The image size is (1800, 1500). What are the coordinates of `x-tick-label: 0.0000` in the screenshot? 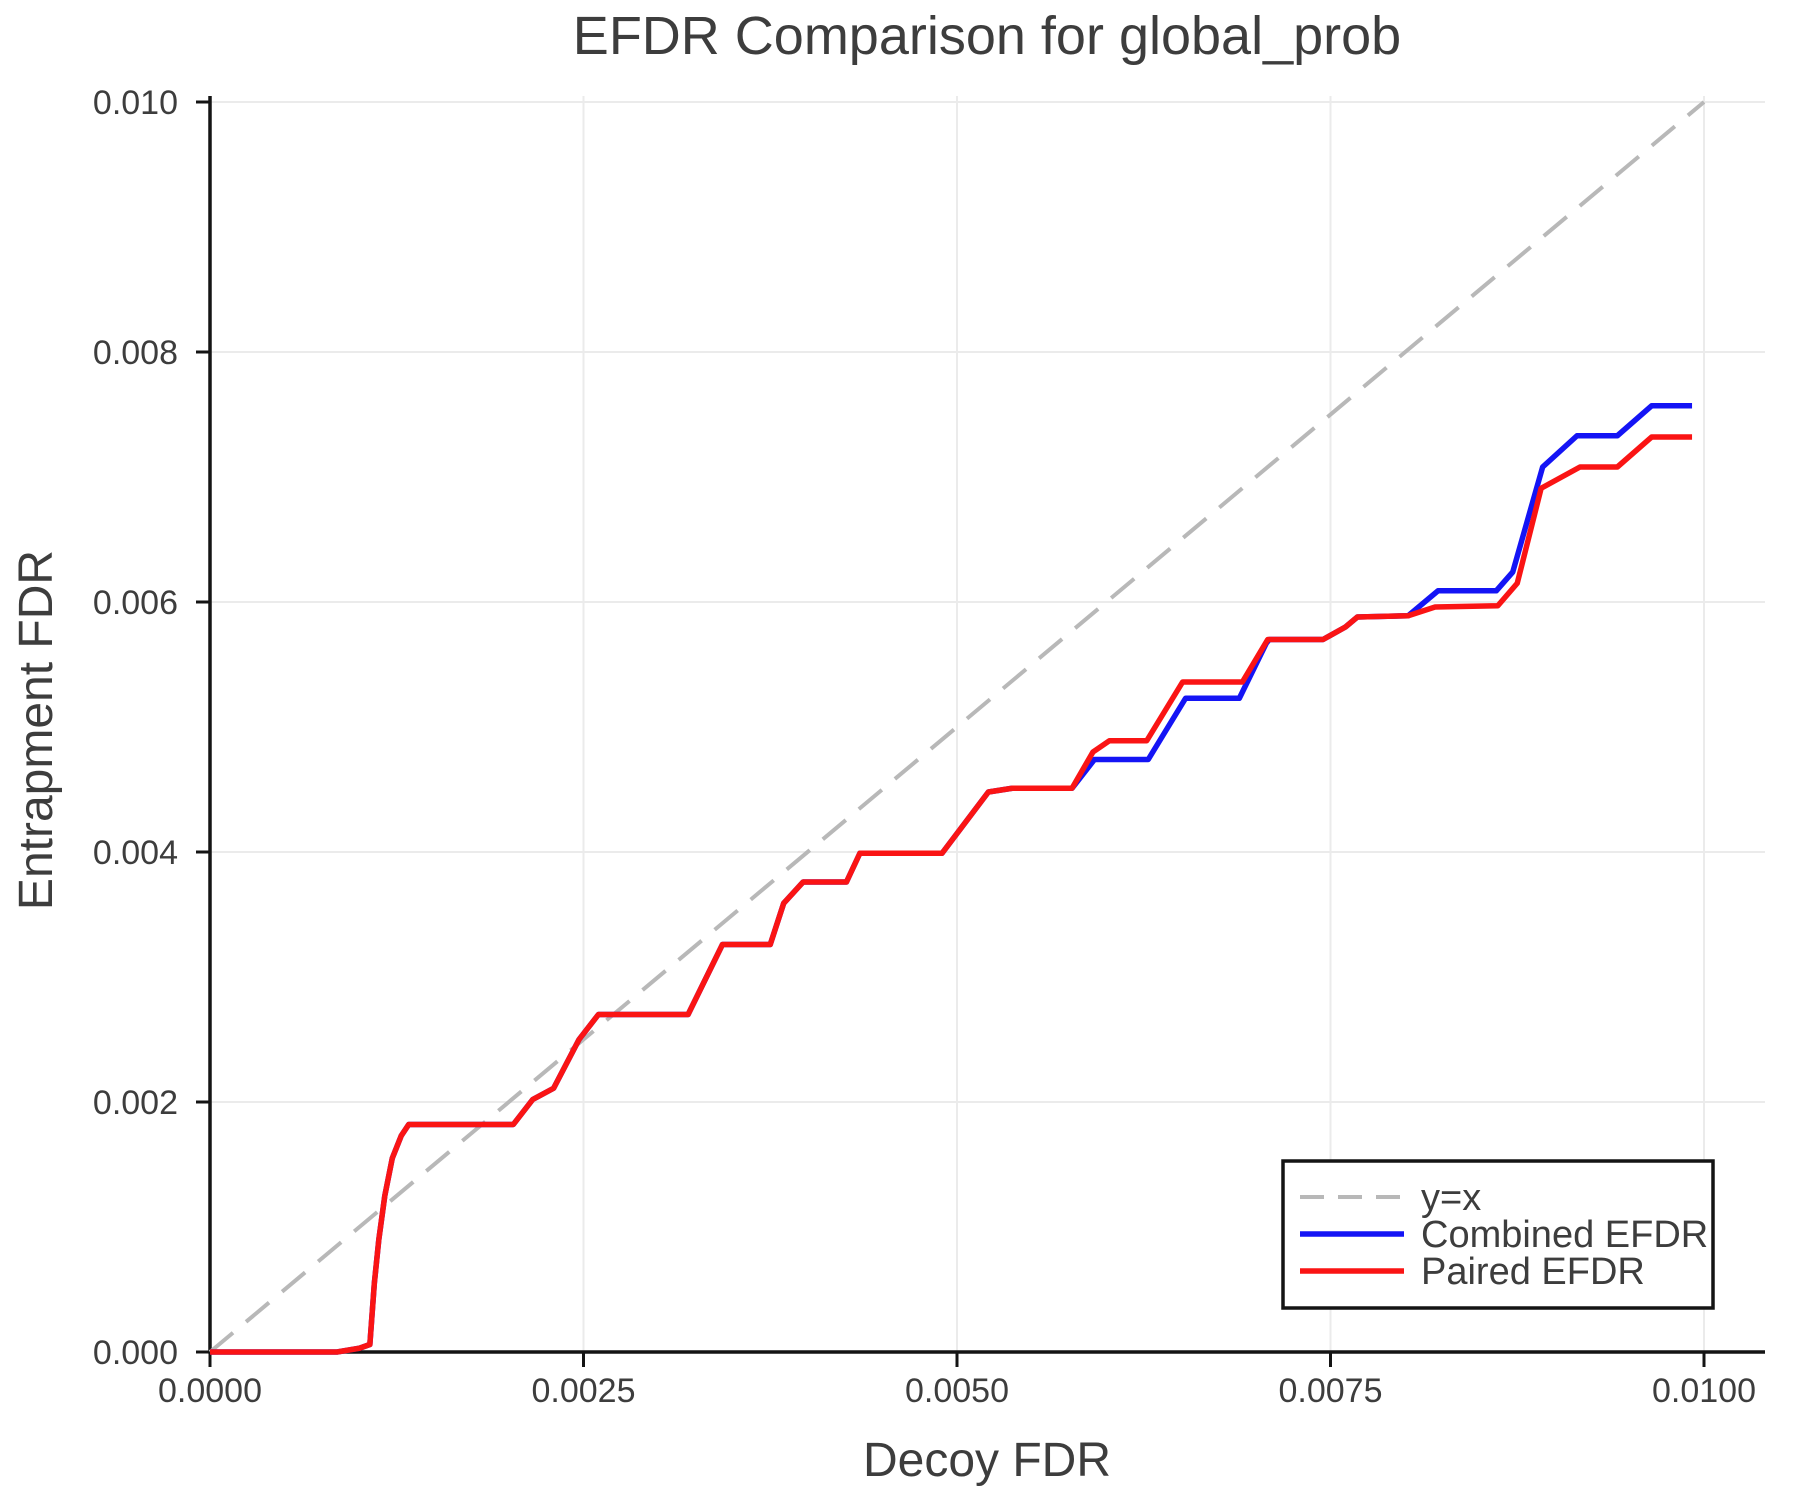 It's located at (210, 1391).